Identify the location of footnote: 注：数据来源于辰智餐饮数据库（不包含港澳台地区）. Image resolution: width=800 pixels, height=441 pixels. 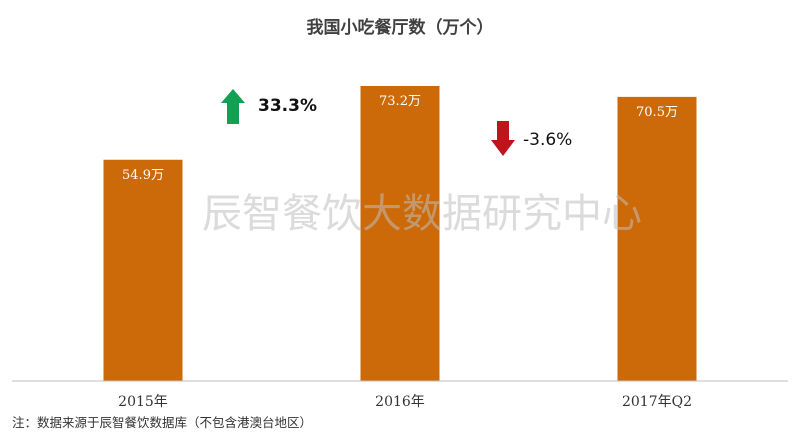
(162, 422).